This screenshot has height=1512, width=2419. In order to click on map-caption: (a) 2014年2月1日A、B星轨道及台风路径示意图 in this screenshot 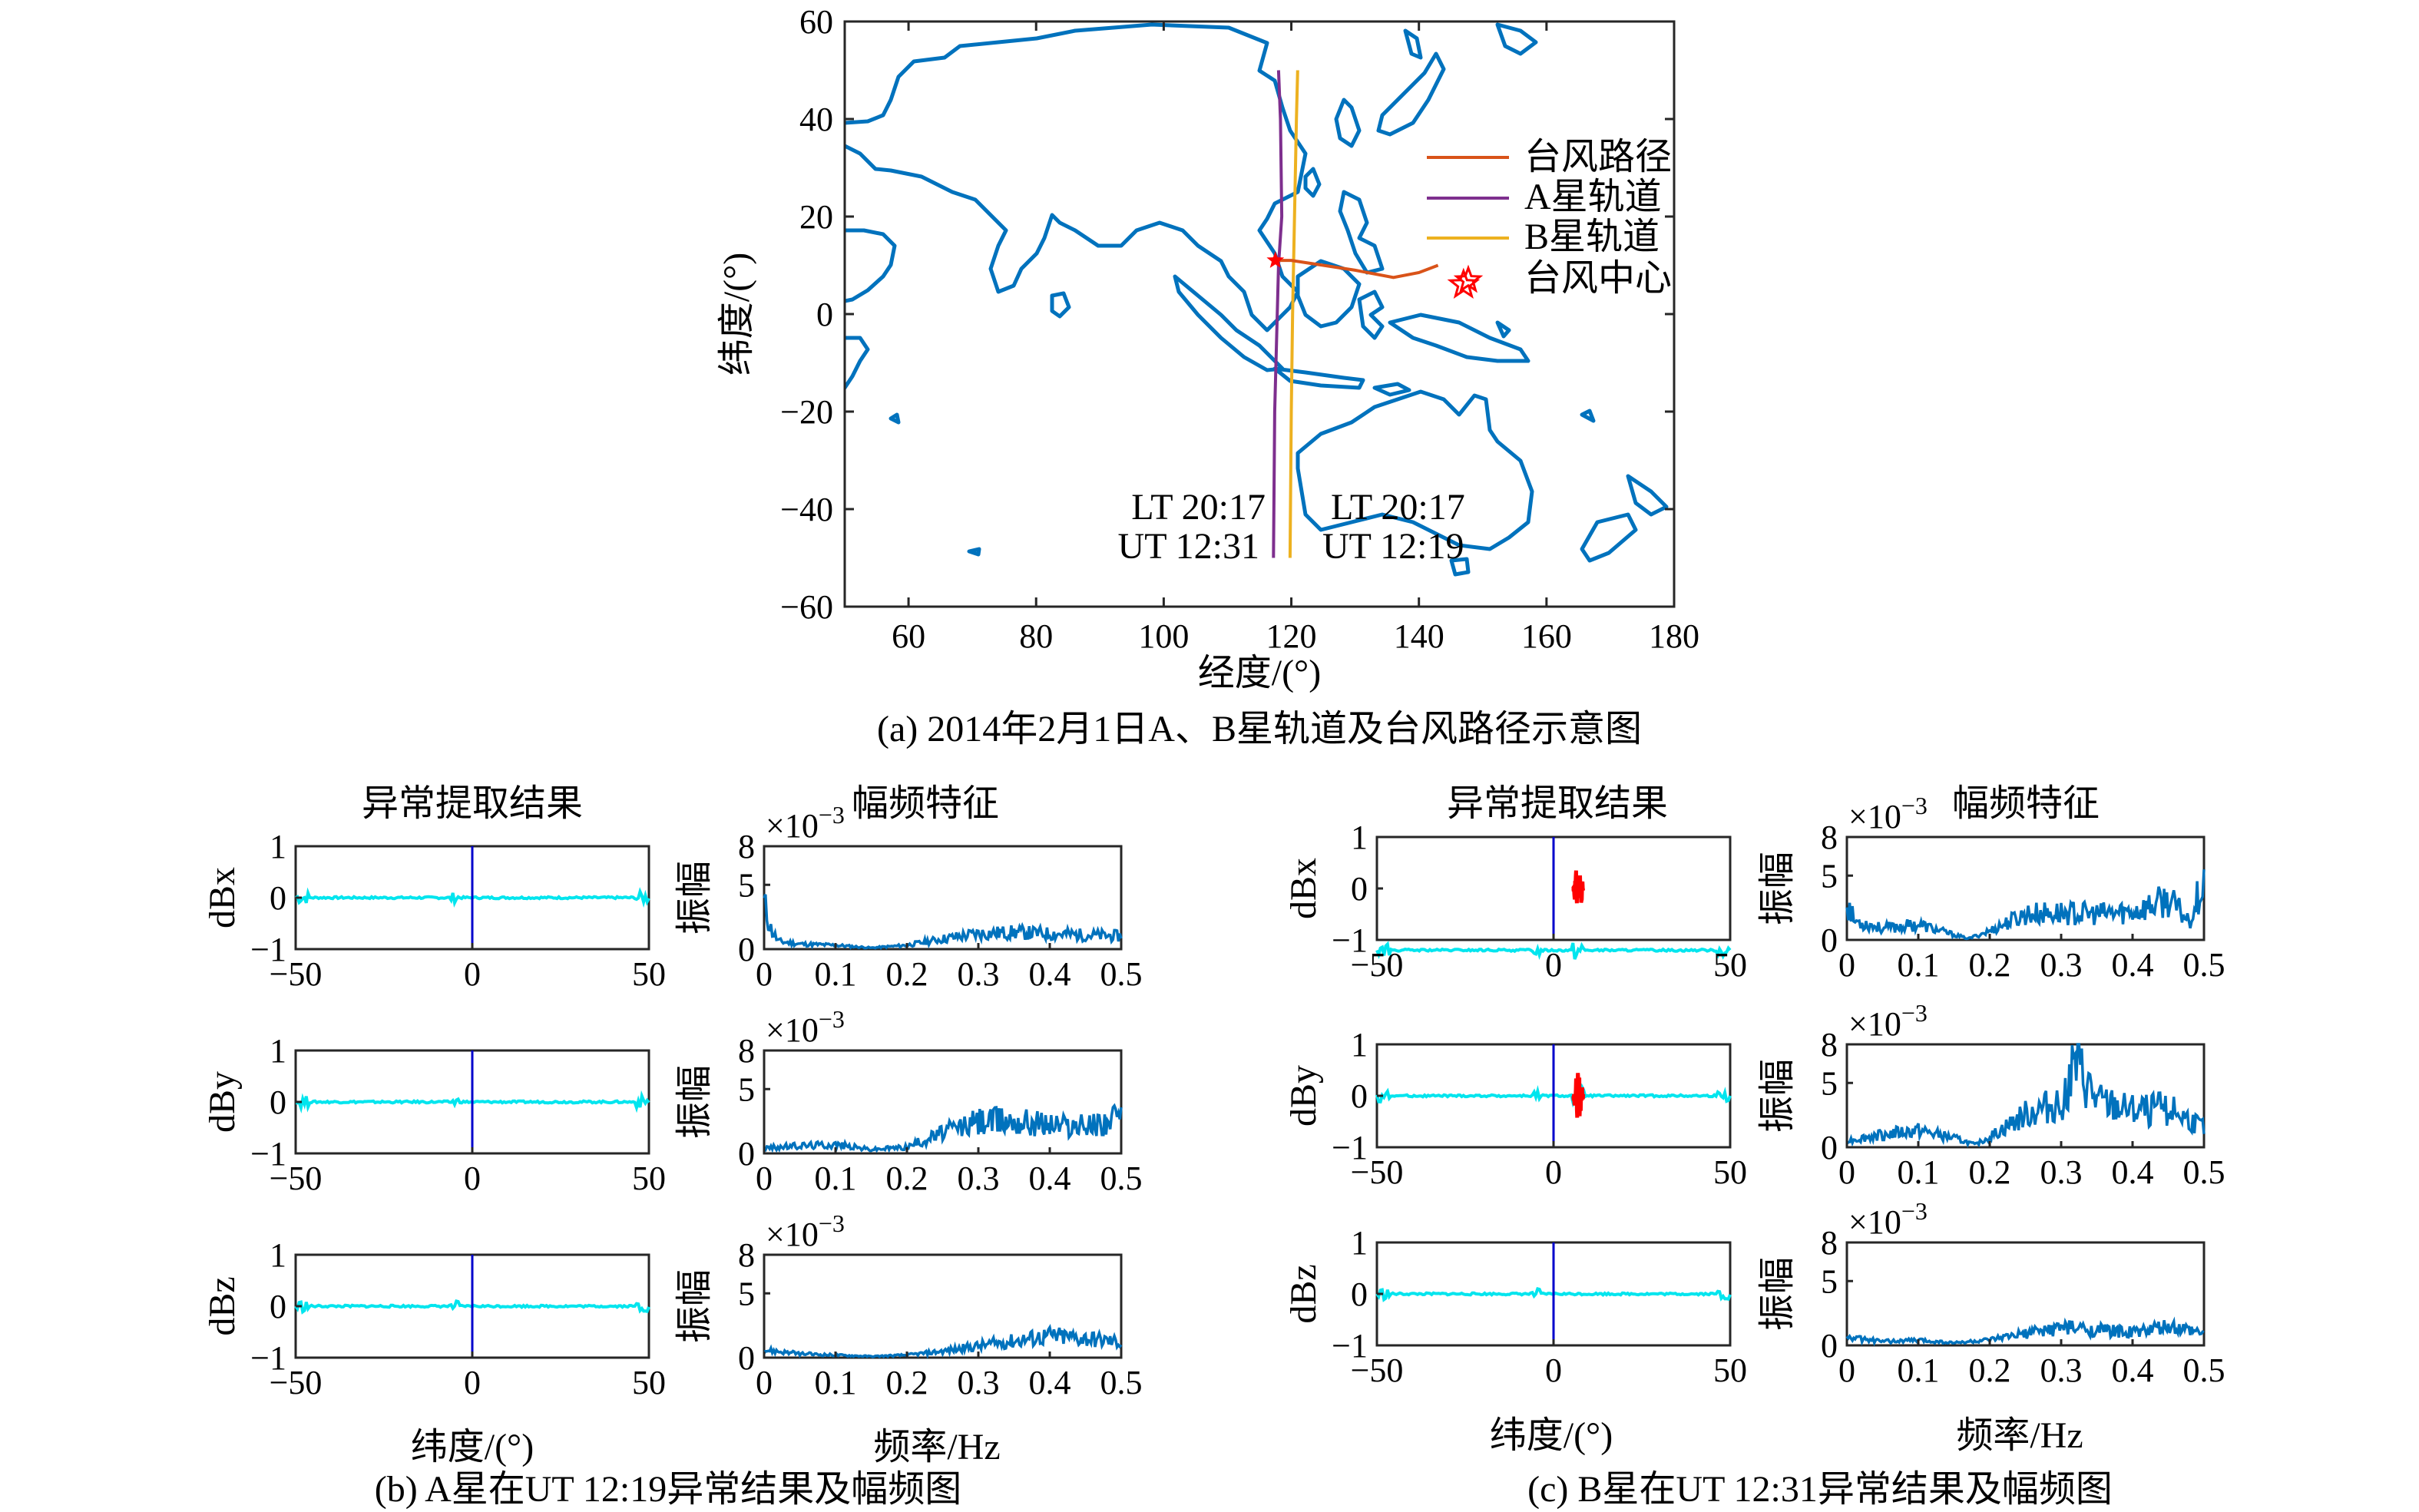, I will do `click(1259, 729)`.